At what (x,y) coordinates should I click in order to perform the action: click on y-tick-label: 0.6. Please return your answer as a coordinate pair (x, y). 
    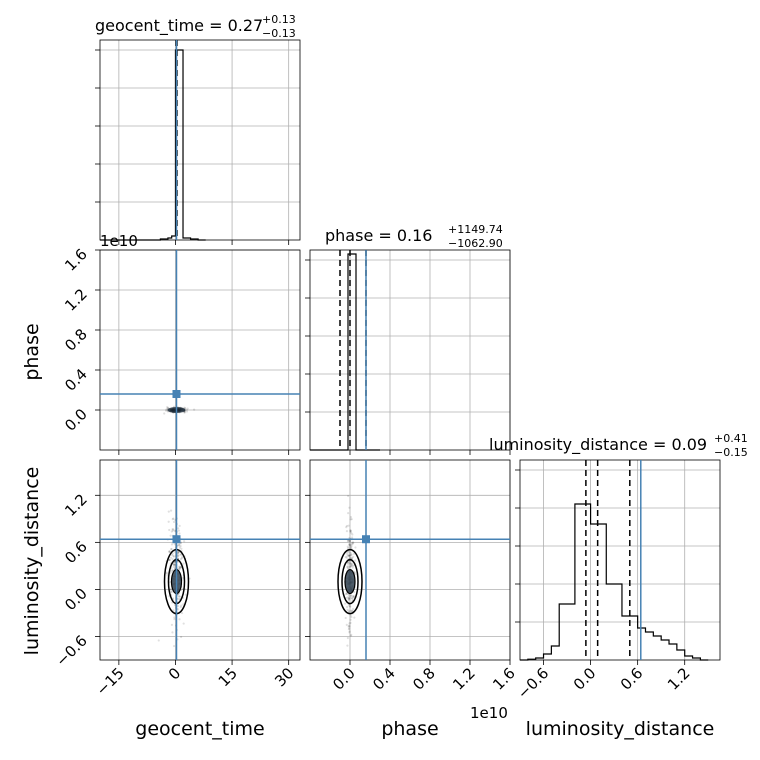
    Looking at the image, I should click on (76, 552).